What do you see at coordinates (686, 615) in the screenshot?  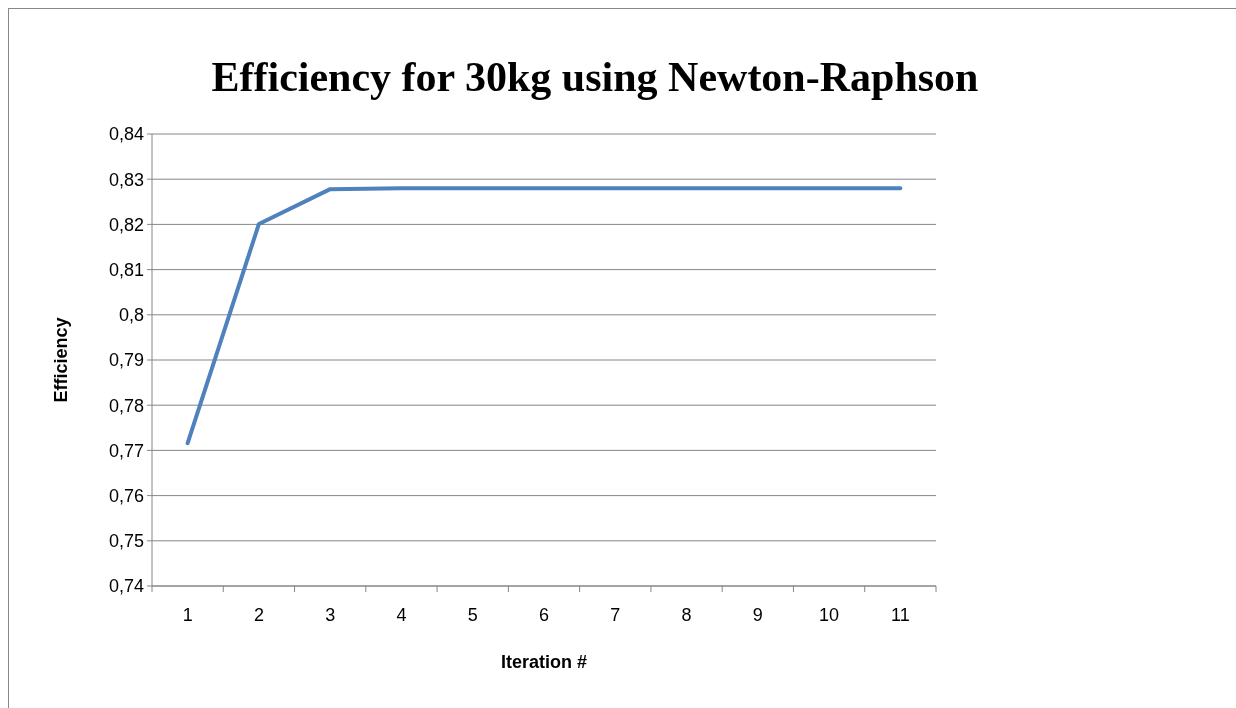 I see `x-tick-label: 8` at bounding box center [686, 615].